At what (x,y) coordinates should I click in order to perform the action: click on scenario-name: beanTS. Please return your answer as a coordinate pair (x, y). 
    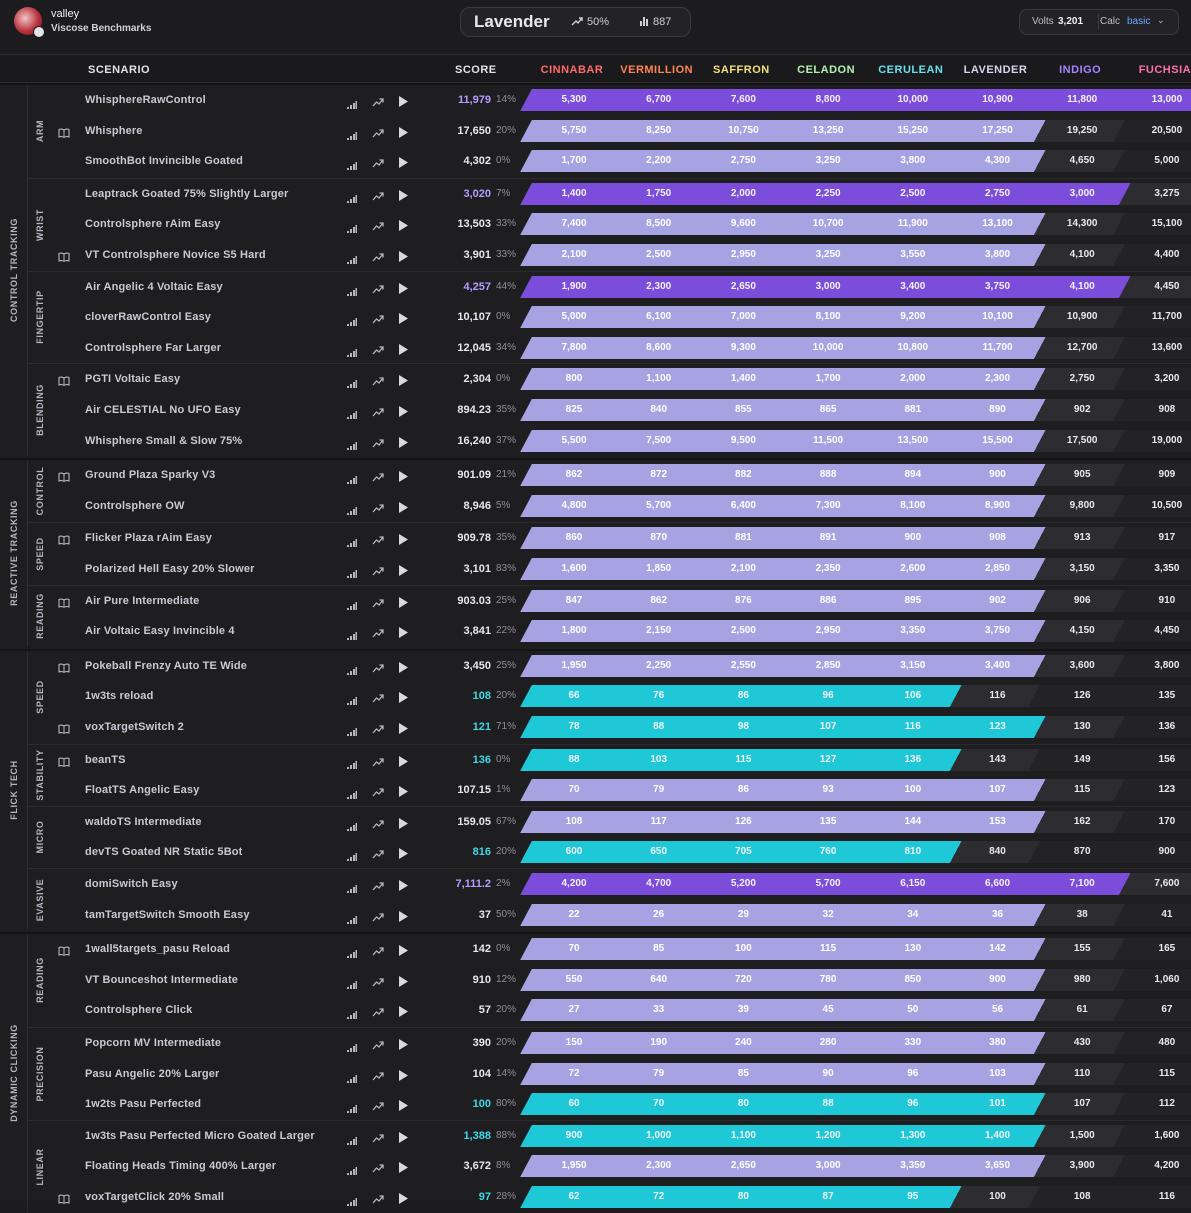
    Looking at the image, I should click on (105, 759).